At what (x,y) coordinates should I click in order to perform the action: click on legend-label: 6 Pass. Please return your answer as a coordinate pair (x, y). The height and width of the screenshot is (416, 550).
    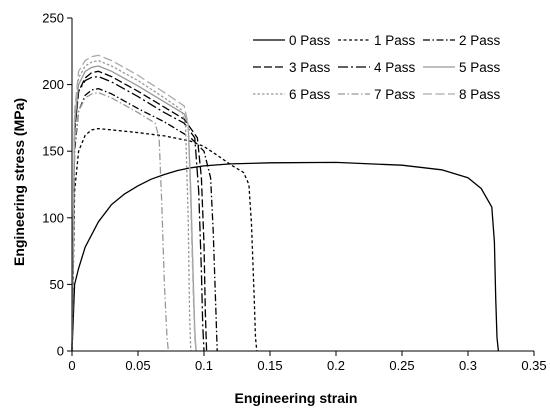
    Looking at the image, I should click on (310, 94).